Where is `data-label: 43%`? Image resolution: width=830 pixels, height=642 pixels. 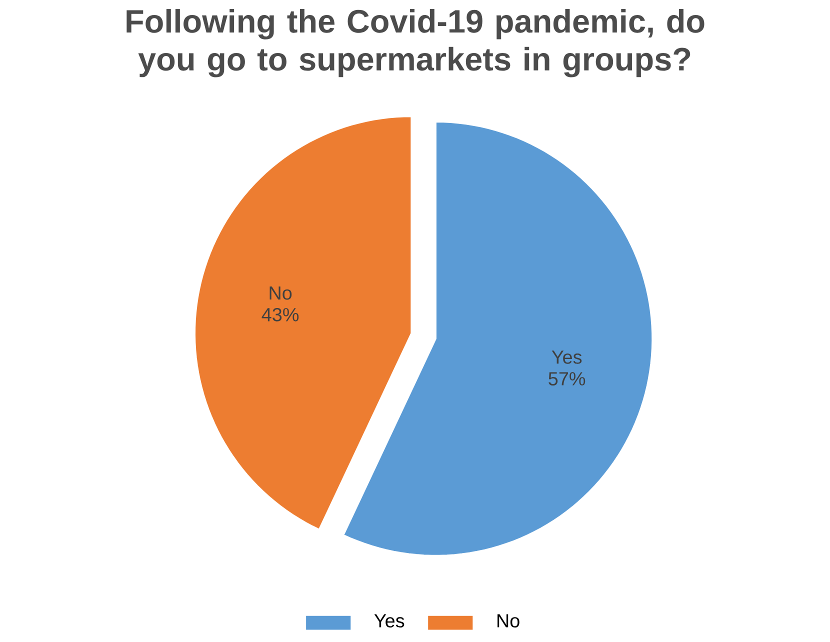
data-label: 43% is located at coordinates (280, 315).